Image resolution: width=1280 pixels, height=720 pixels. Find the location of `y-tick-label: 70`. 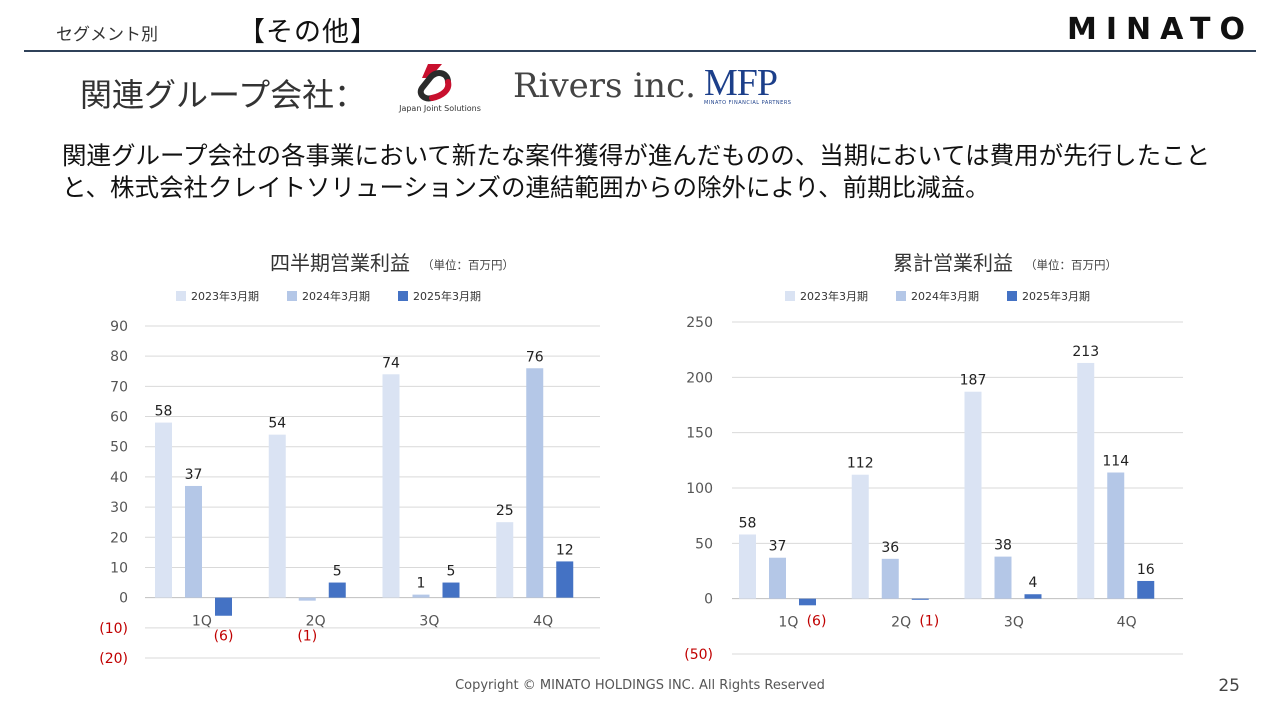

y-tick-label: 70 is located at coordinates (119, 387).